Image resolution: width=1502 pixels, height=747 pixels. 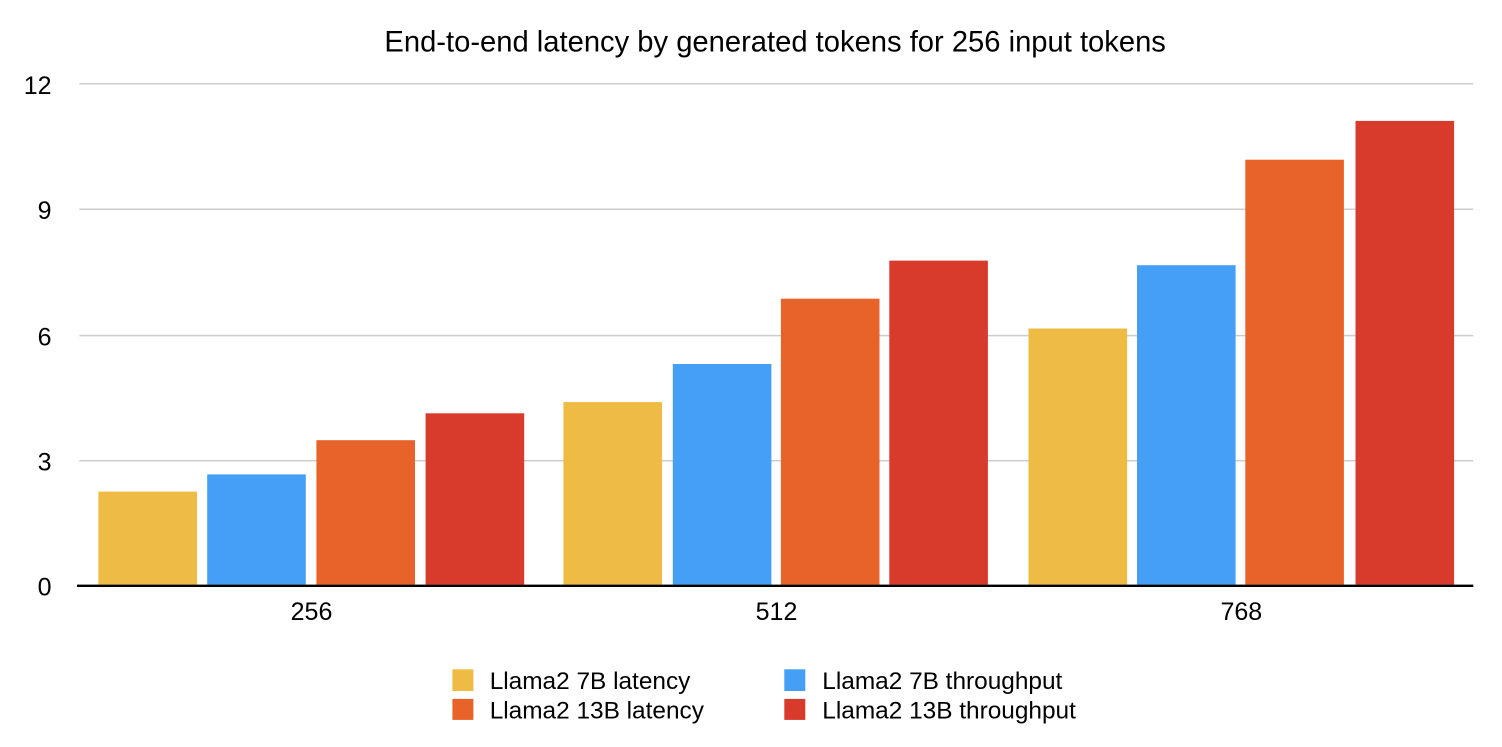 I want to click on svg-text: 256, so click(x=312, y=612).